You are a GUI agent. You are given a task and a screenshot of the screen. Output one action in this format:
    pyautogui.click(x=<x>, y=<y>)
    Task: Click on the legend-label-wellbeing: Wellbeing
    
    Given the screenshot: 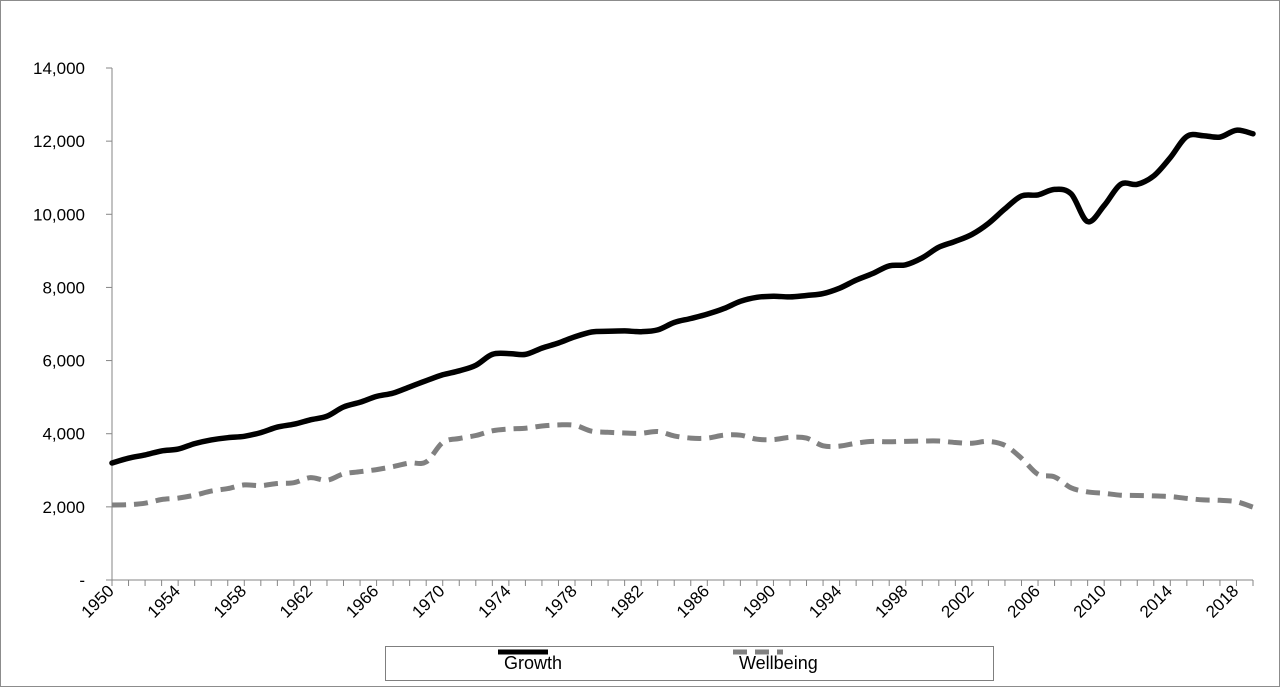 What is the action you would take?
    pyautogui.click(x=778, y=663)
    